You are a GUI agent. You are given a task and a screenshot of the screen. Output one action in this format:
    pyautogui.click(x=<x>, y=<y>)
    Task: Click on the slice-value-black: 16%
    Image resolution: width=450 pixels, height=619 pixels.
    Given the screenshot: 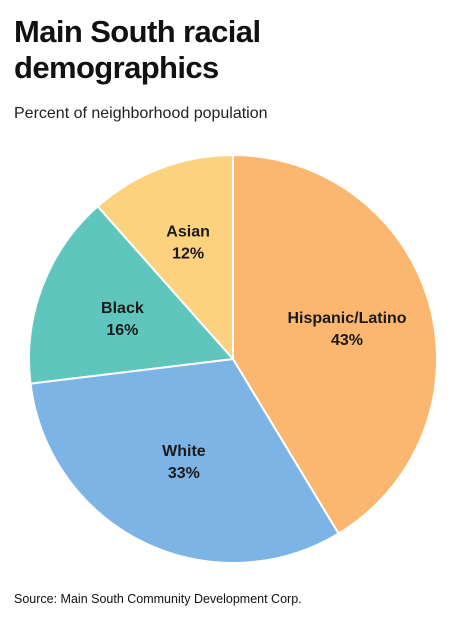 What is the action you would take?
    pyautogui.click(x=122, y=330)
    